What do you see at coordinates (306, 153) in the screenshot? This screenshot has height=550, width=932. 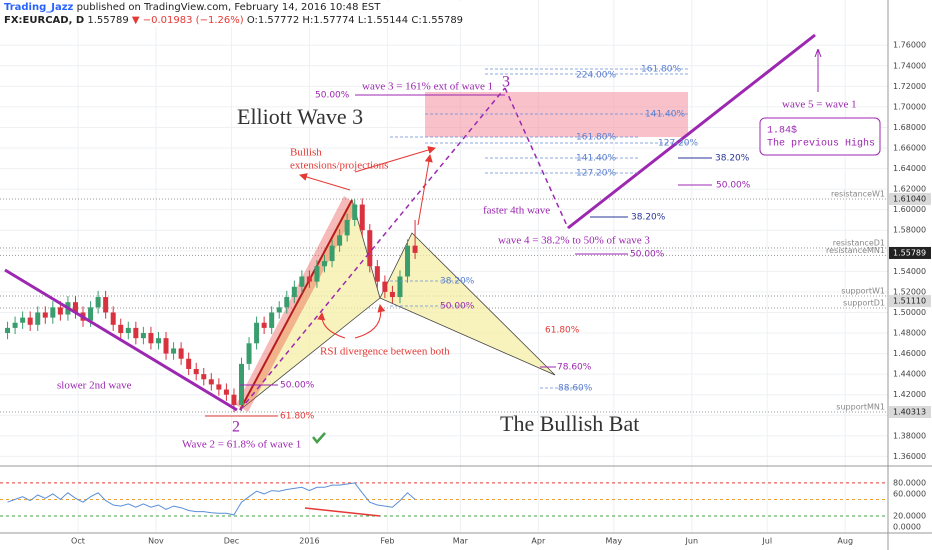 I see `annotation: Bullish` at bounding box center [306, 153].